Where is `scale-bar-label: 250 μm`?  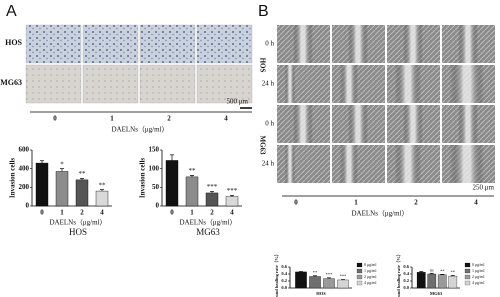
scale-bar-label: 250 μm is located at coordinates (484, 188).